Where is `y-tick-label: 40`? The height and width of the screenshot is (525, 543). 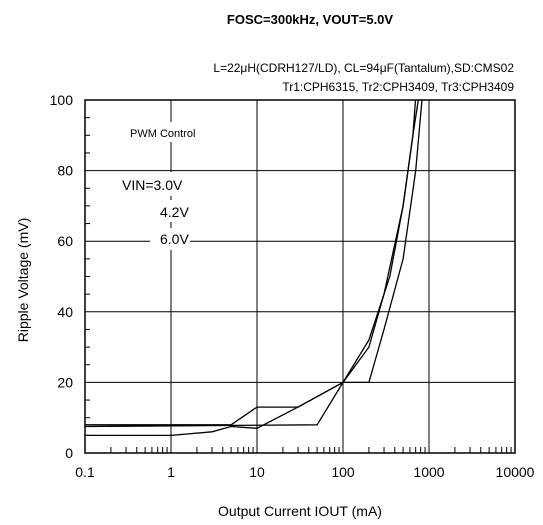
y-tick-label: 40 is located at coordinates (65, 312).